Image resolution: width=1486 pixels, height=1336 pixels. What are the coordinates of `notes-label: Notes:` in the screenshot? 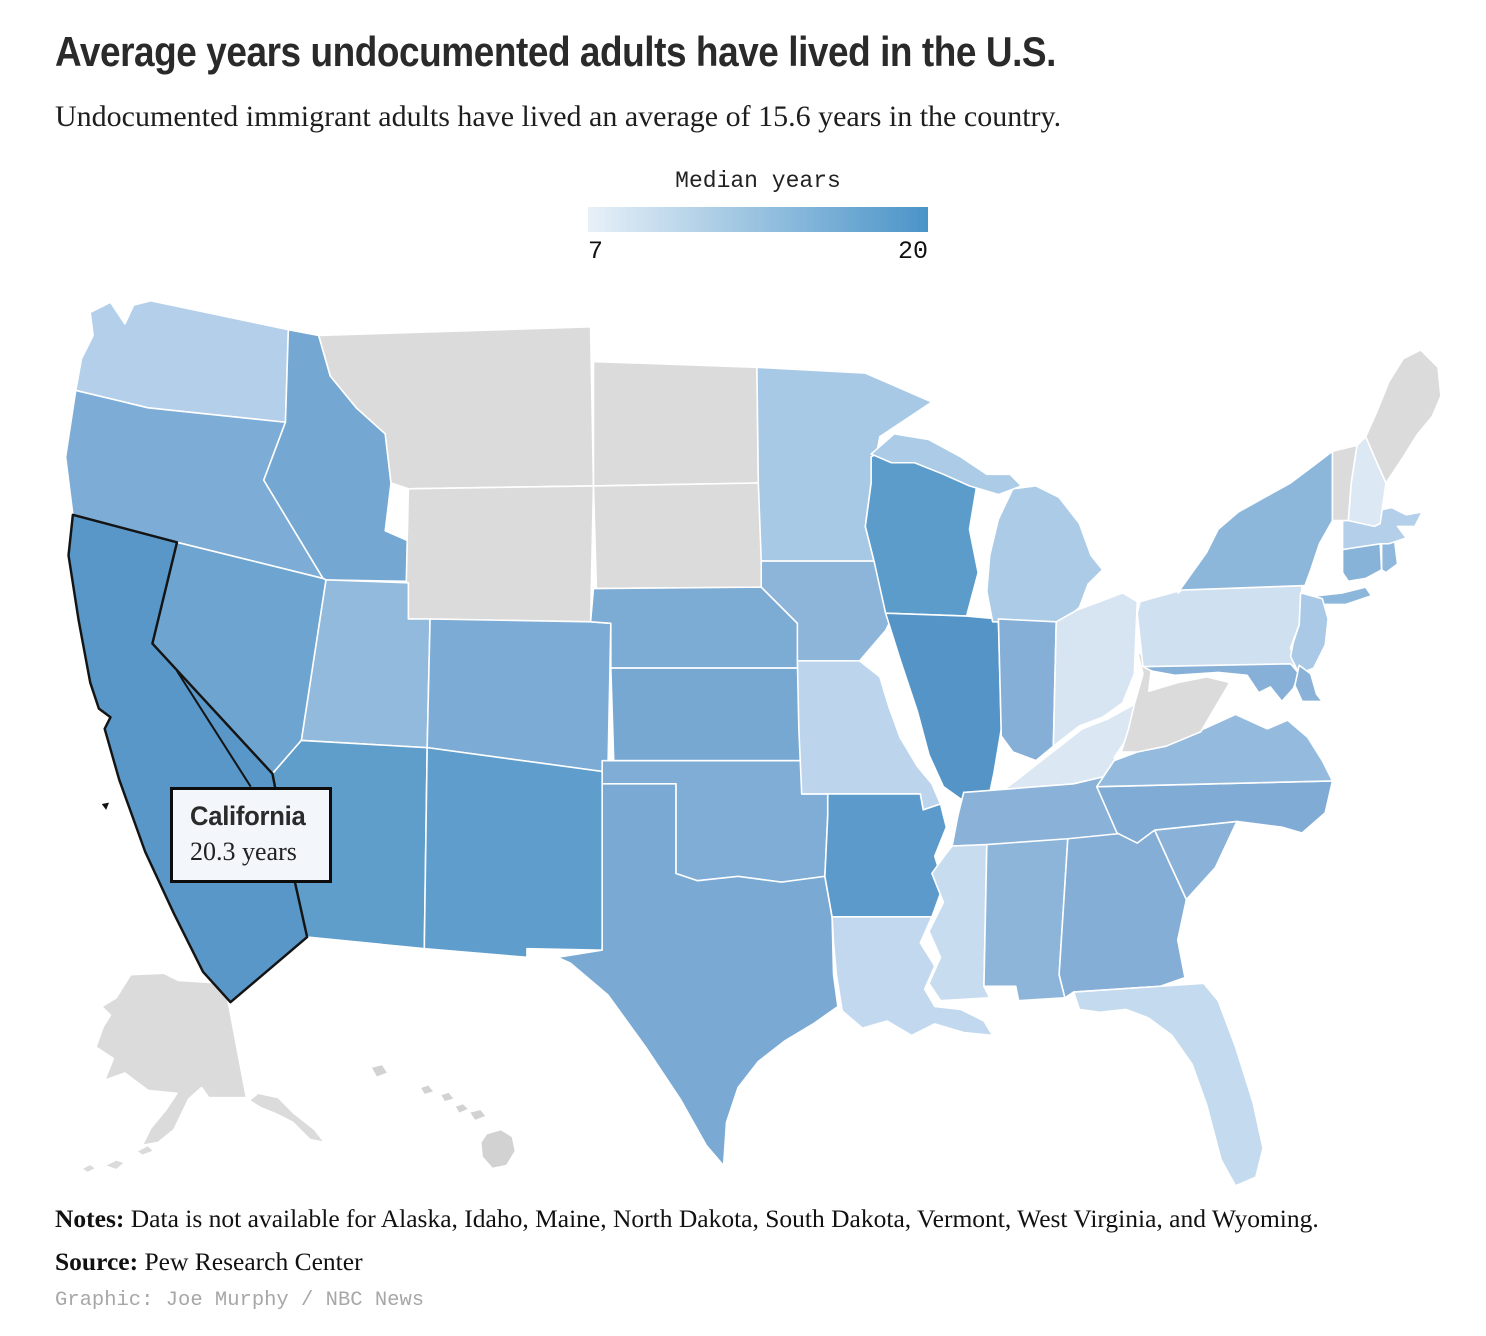 It's located at (90, 1218).